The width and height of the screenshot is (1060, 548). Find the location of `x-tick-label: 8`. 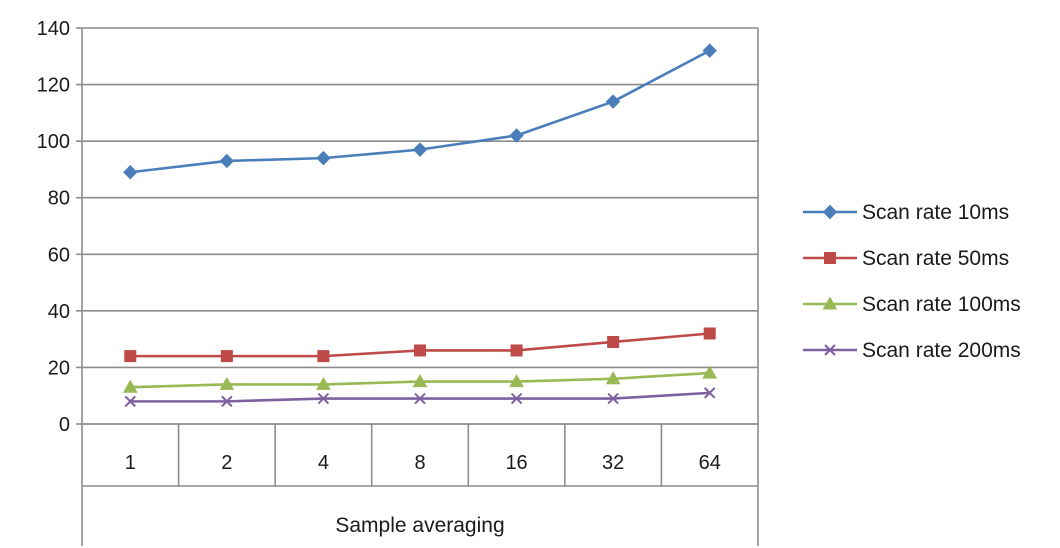

x-tick-label: 8 is located at coordinates (419, 463).